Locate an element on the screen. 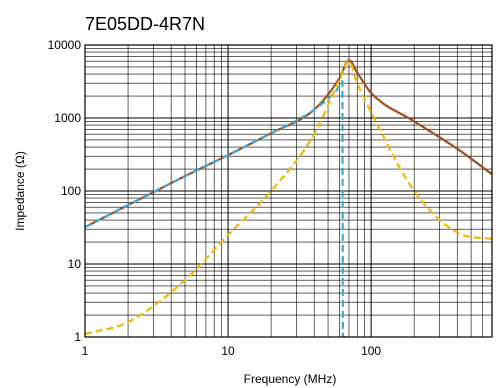 Image resolution: width=496 pixels, height=388 pixels. y-axis-label: Impedance (Ω) is located at coordinates (20, 191).